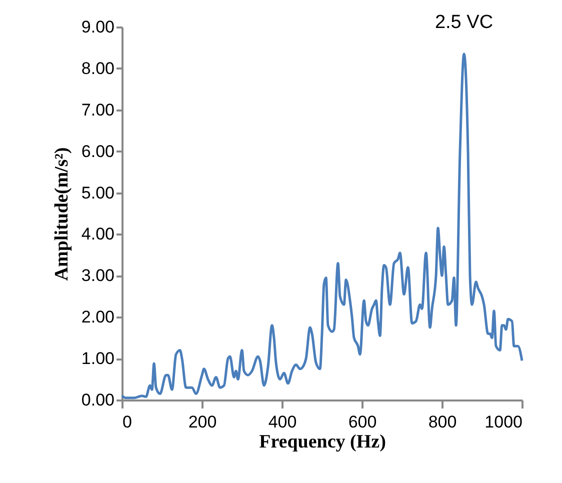  I want to click on y-tick-label: 7.00, so click(97, 110).